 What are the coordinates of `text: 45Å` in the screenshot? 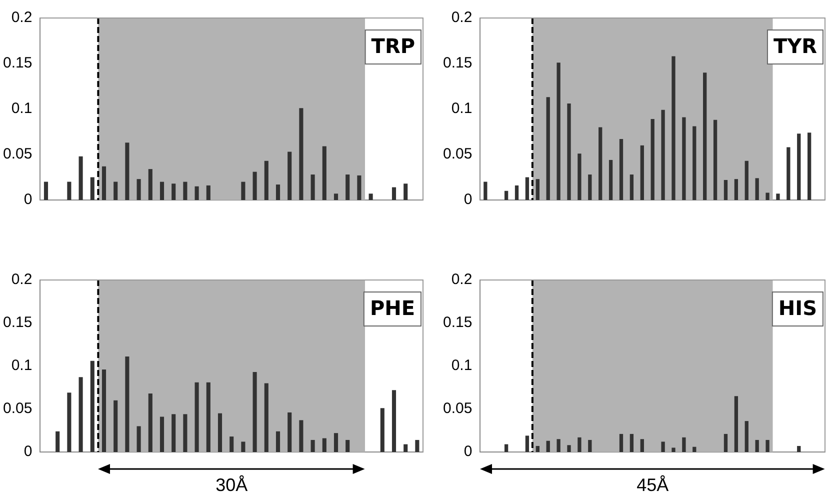 It's located at (653, 485).